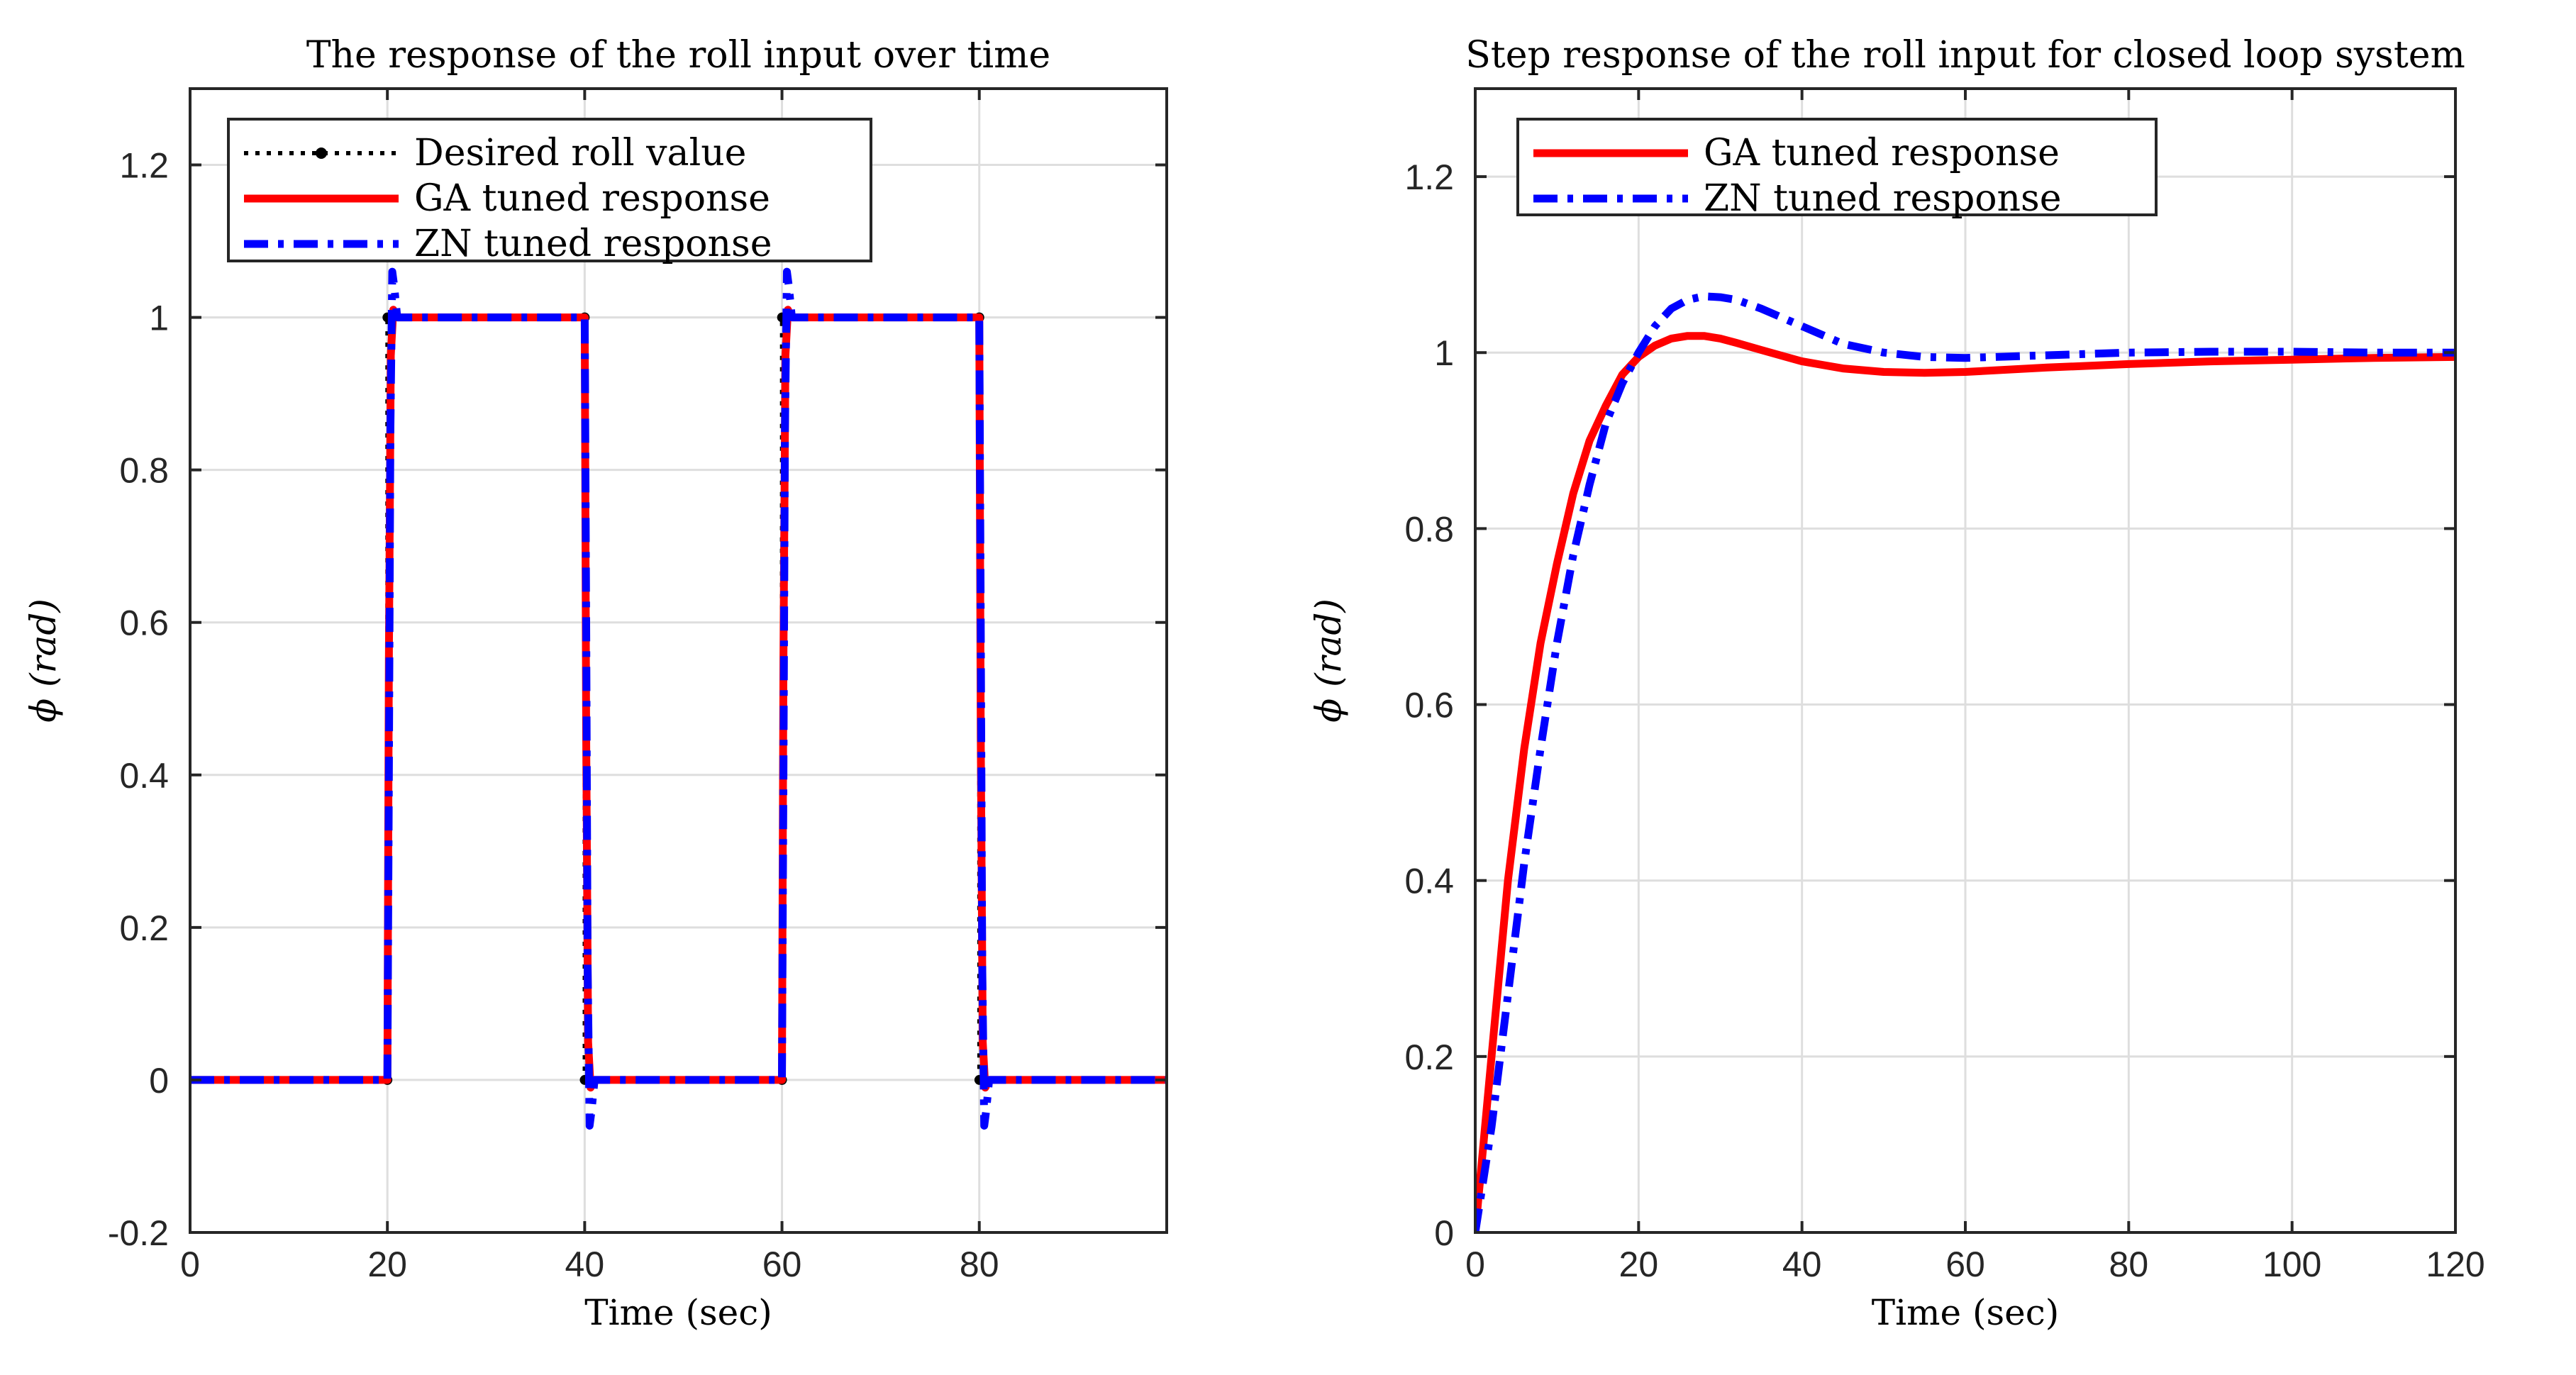 Image resolution: width=2576 pixels, height=1375 pixels. I want to click on y-tick-label: -0.2, so click(138, 1233).